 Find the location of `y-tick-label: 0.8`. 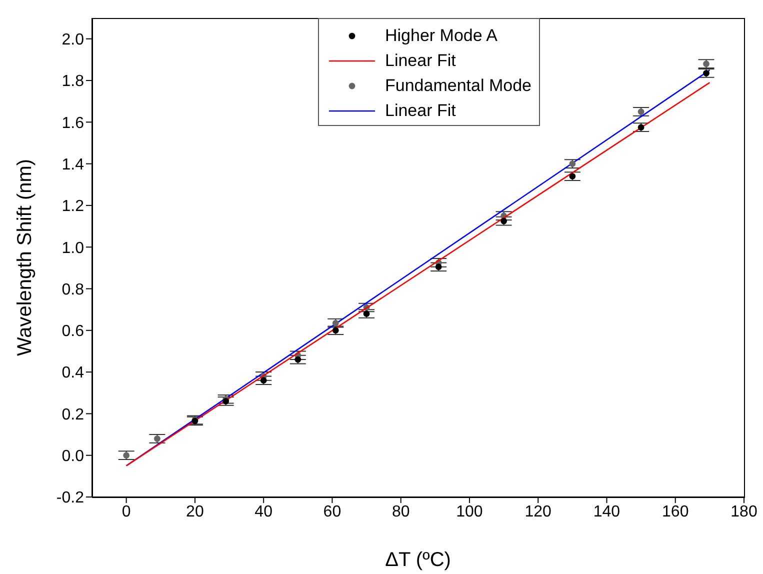

y-tick-label: 0.8 is located at coordinates (73, 289).